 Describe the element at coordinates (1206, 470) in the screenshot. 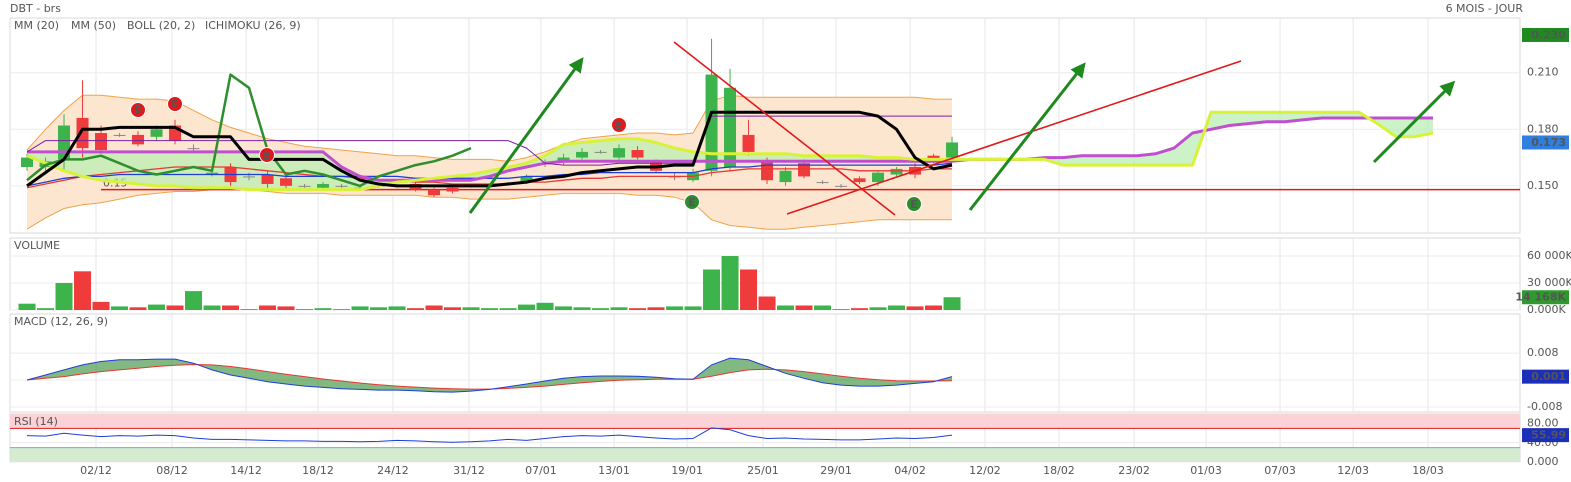

I see `x-tick-label: 01/03` at that location.